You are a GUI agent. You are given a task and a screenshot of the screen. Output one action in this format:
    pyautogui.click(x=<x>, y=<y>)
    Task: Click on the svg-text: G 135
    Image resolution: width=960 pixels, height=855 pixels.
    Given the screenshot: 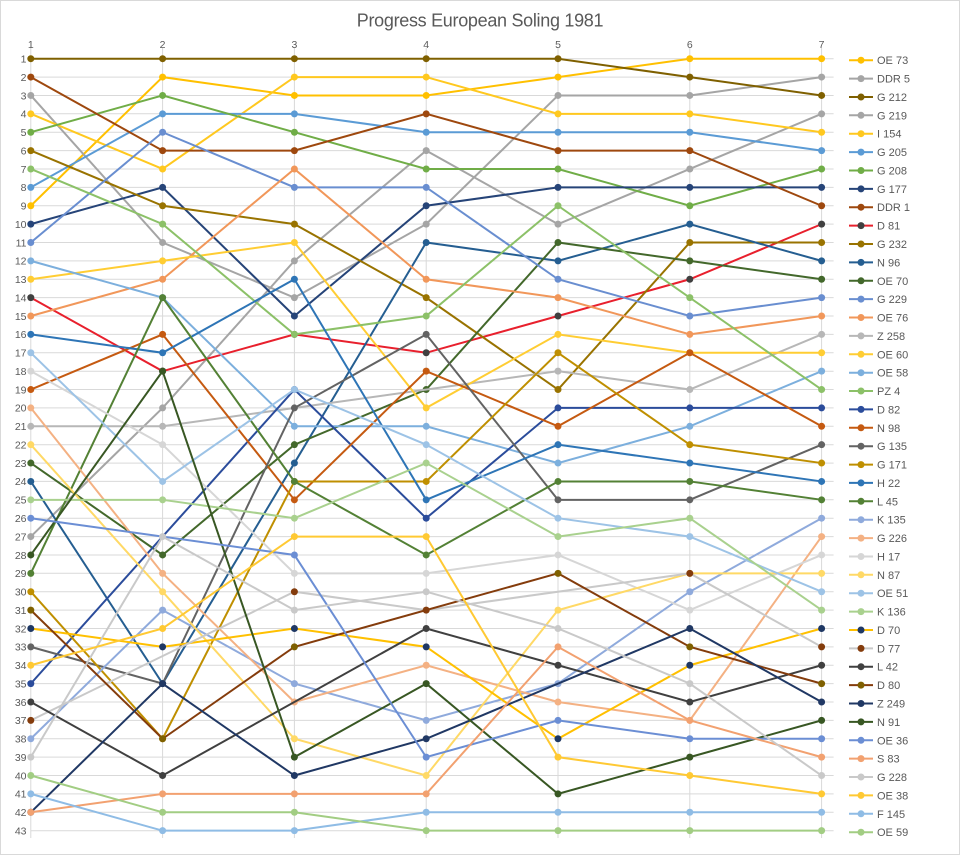 What is the action you would take?
    pyautogui.click(x=892, y=447)
    